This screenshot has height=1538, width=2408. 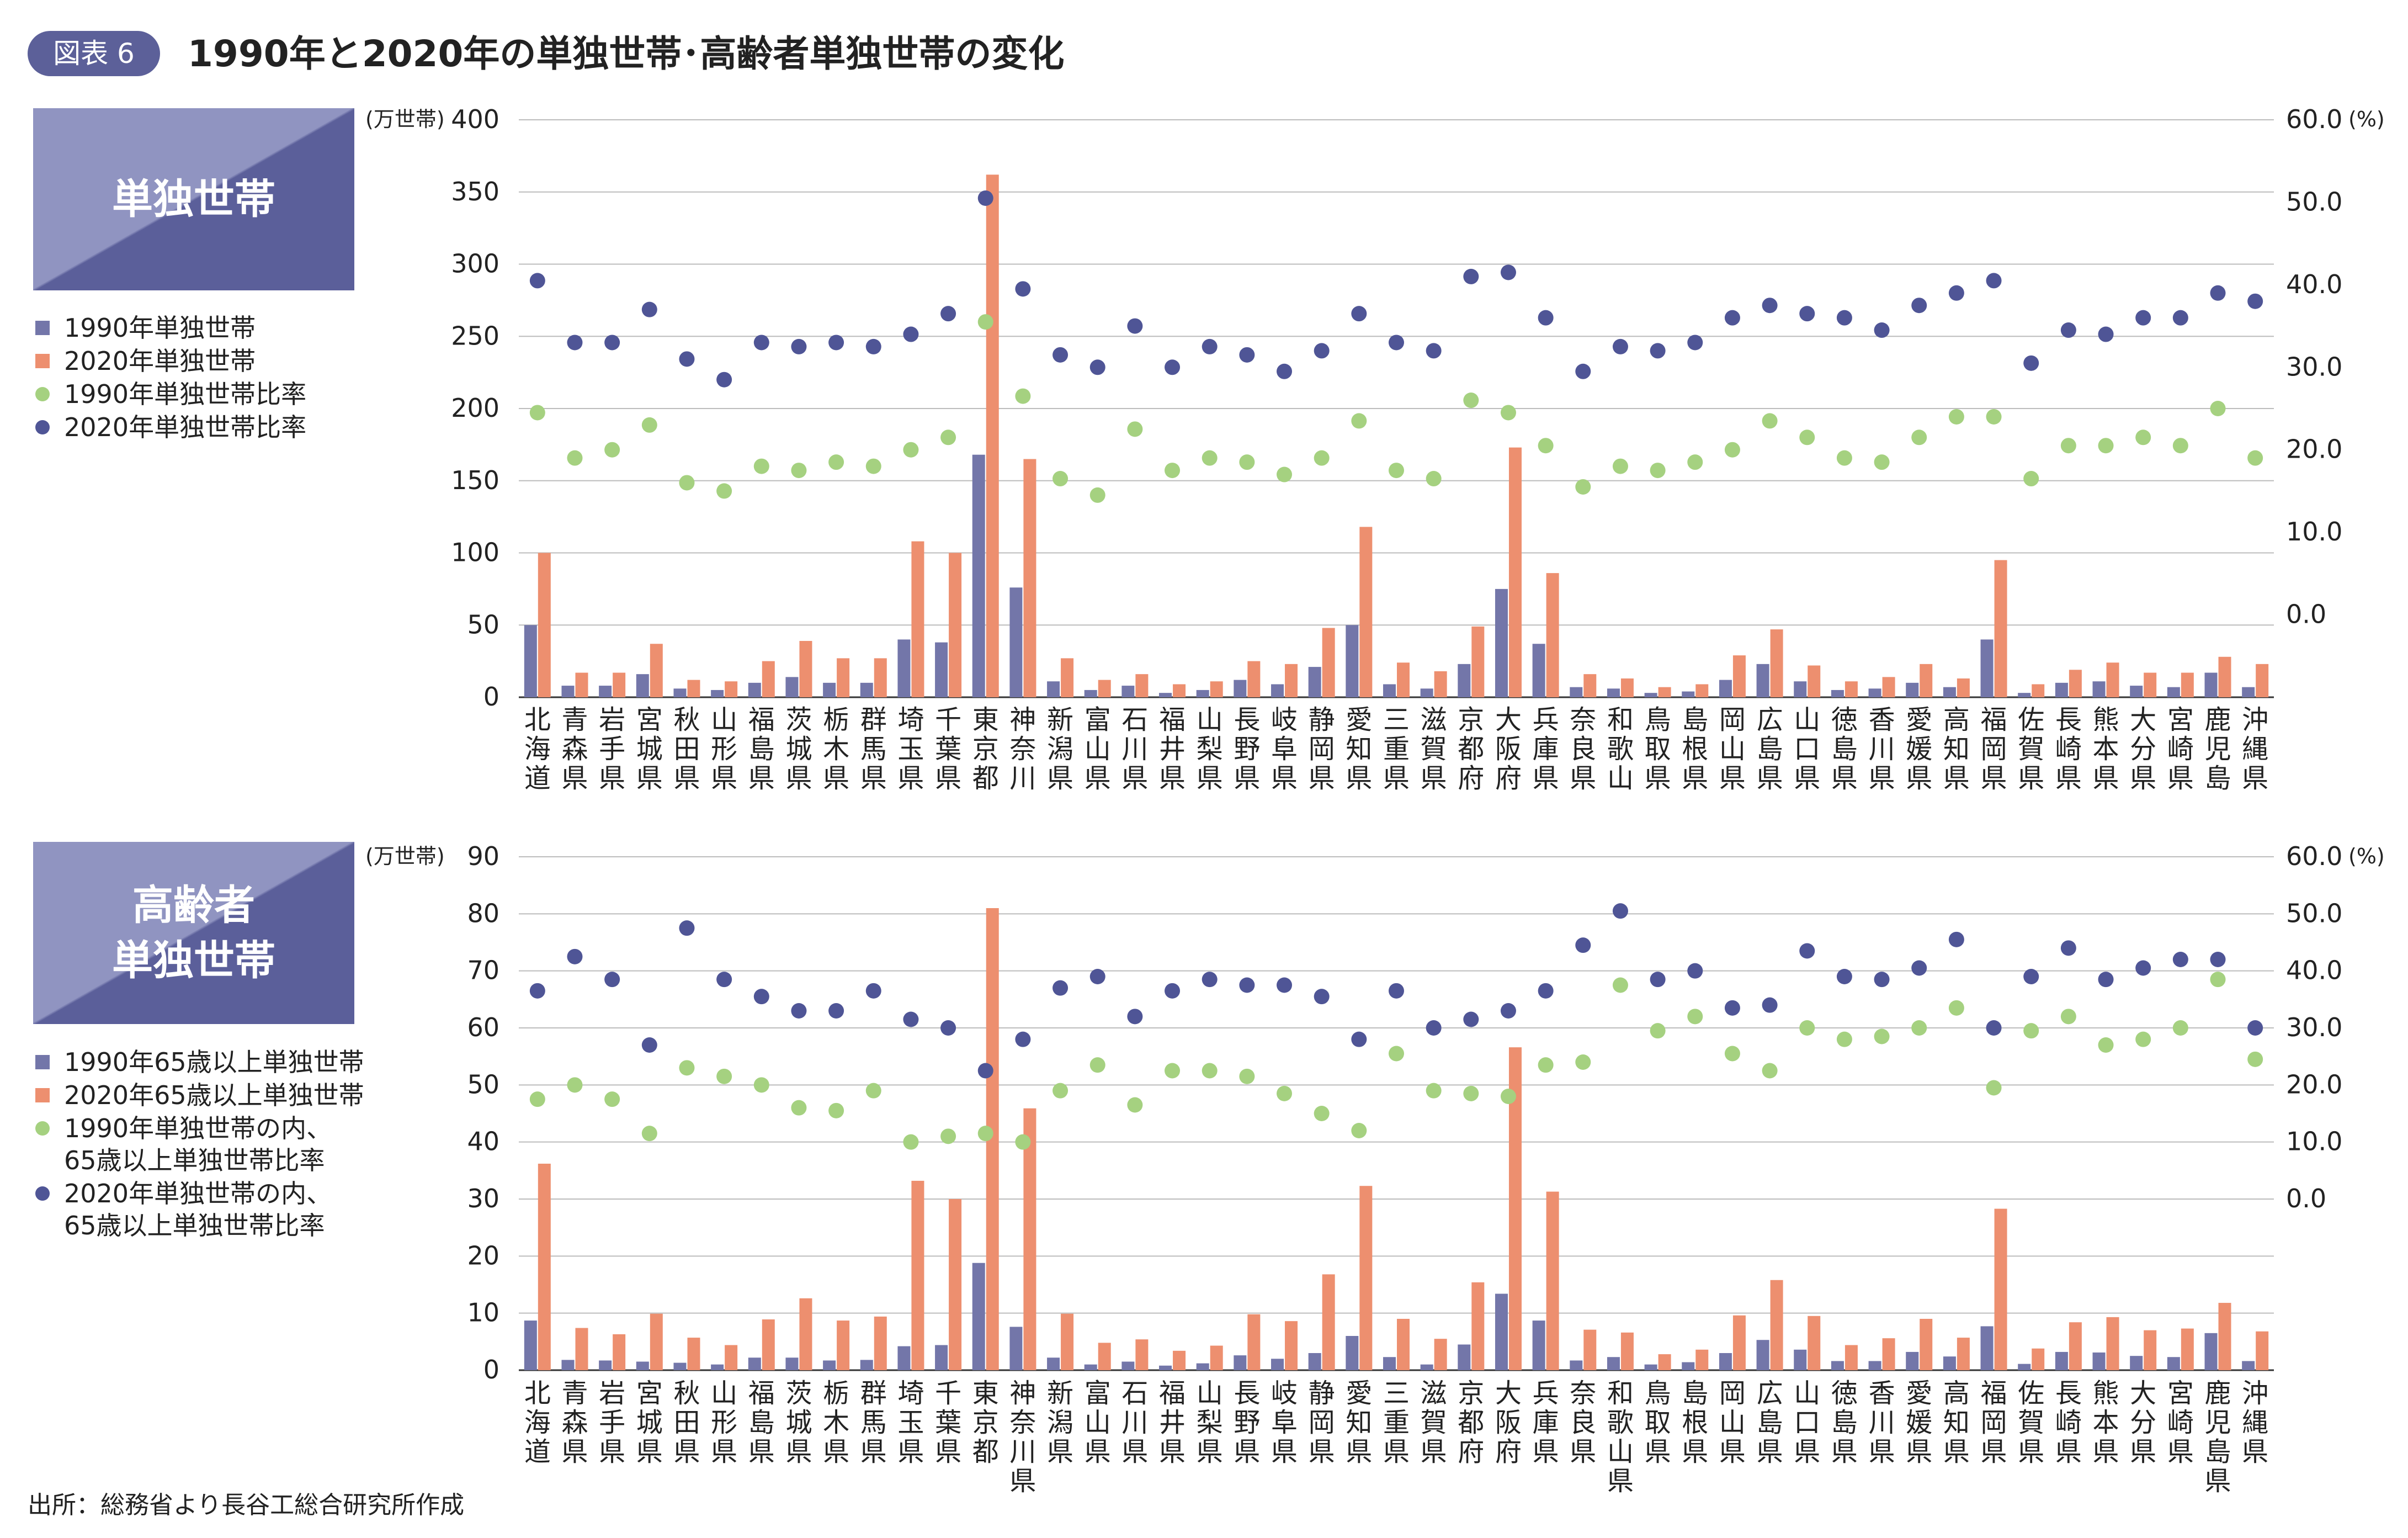 I want to click on panel-title-box-single: 単独世帯, so click(x=193, y=199).